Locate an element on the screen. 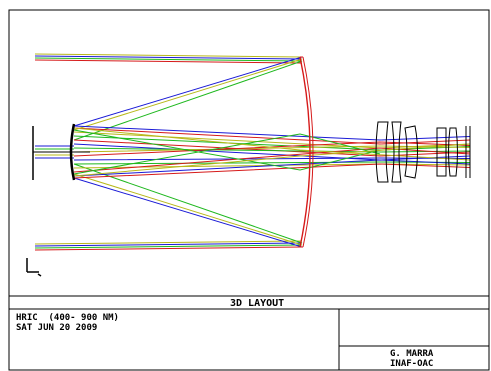 The image size is (491, 371). author-name: G. MARRA is located at coordinates (412, 354).